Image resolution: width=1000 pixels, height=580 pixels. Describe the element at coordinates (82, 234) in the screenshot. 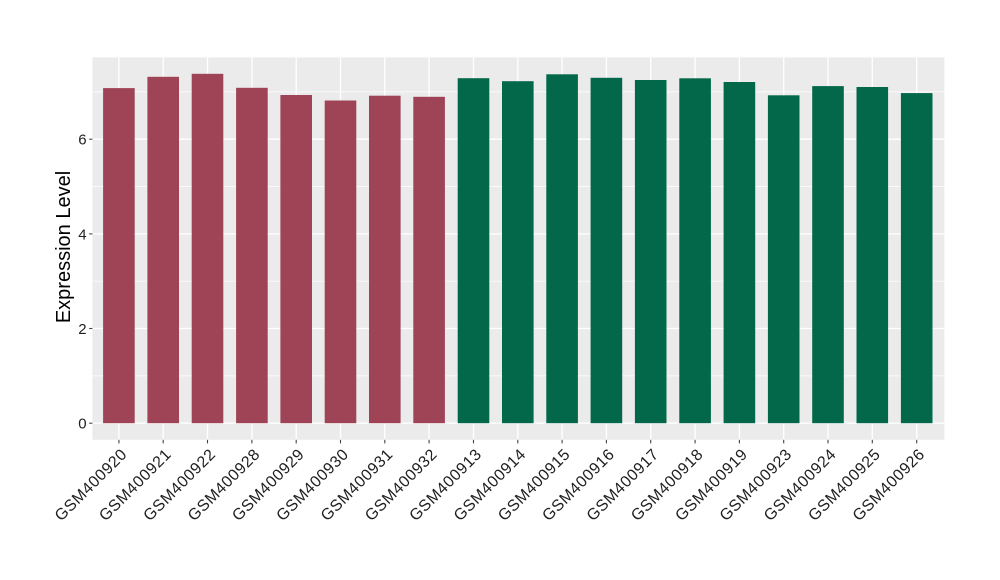

I see `svg-text: 4` at that location.